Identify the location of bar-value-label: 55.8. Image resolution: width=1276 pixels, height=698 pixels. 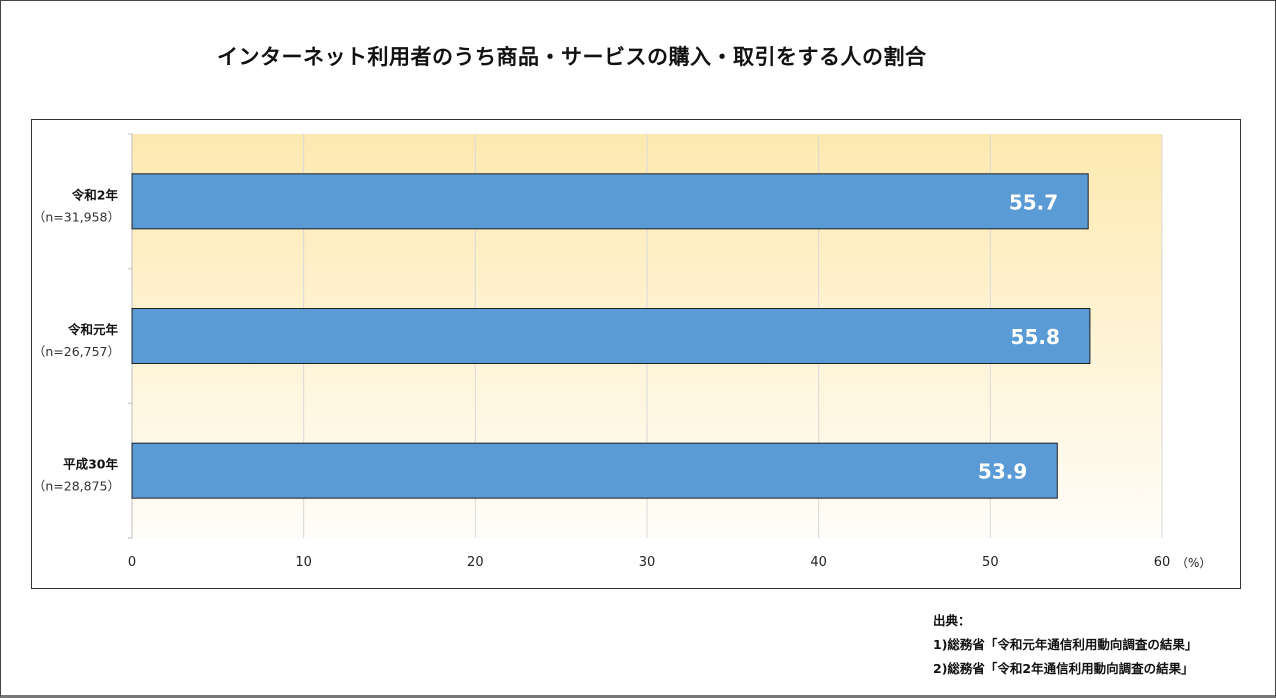
(1035, 337).